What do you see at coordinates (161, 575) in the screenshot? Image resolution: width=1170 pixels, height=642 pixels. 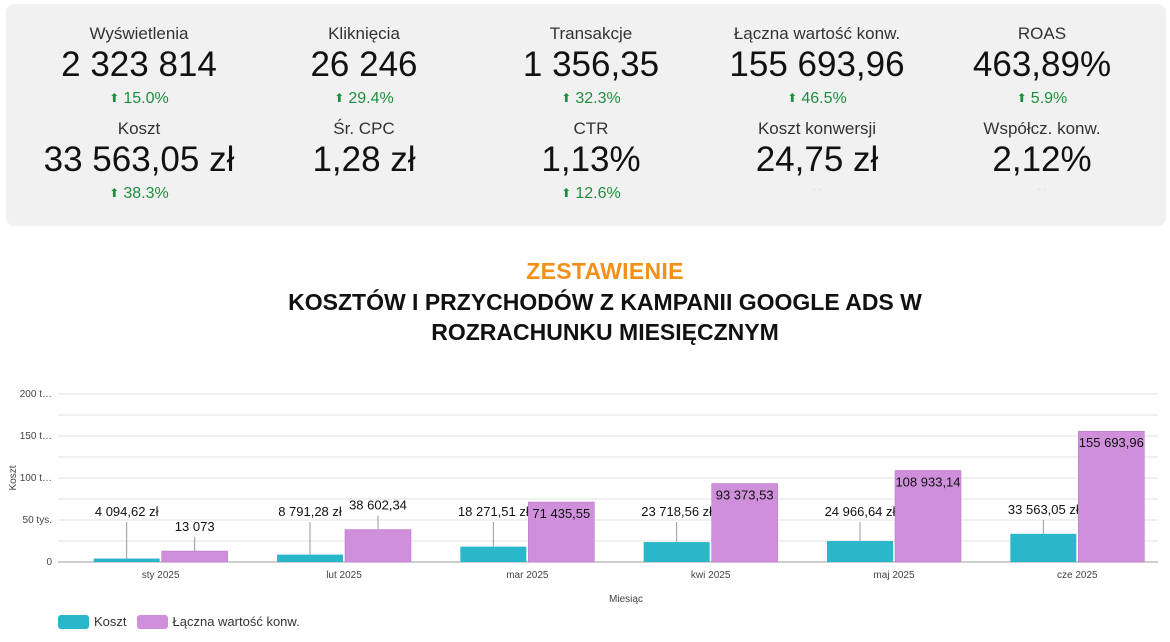 I see `x-tick-label: sty 2025` at bounding box center [161, 575].